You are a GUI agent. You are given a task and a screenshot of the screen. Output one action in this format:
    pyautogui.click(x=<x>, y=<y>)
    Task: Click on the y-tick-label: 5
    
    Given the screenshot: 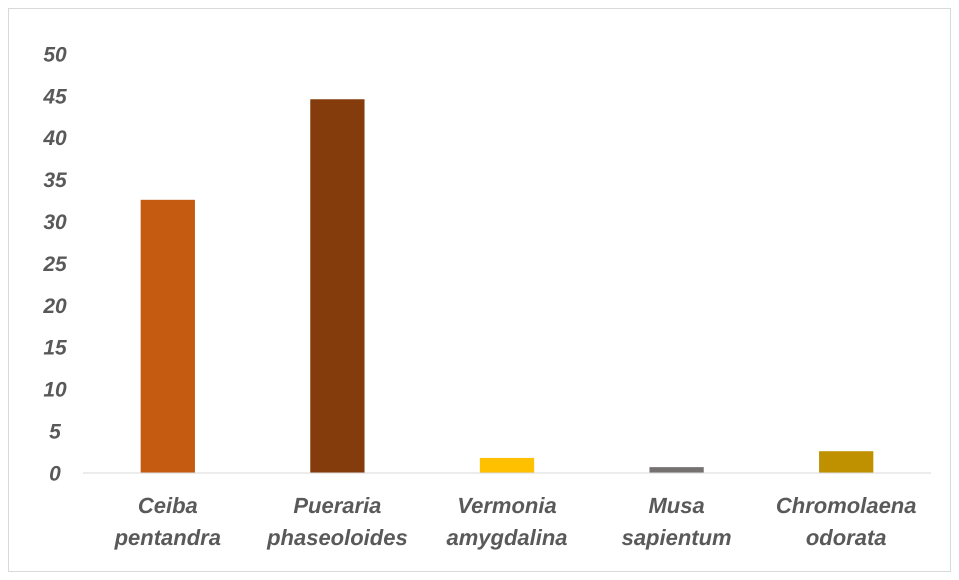 What is the action you would take?
    pyautogui.click(x=55, y=432)
    